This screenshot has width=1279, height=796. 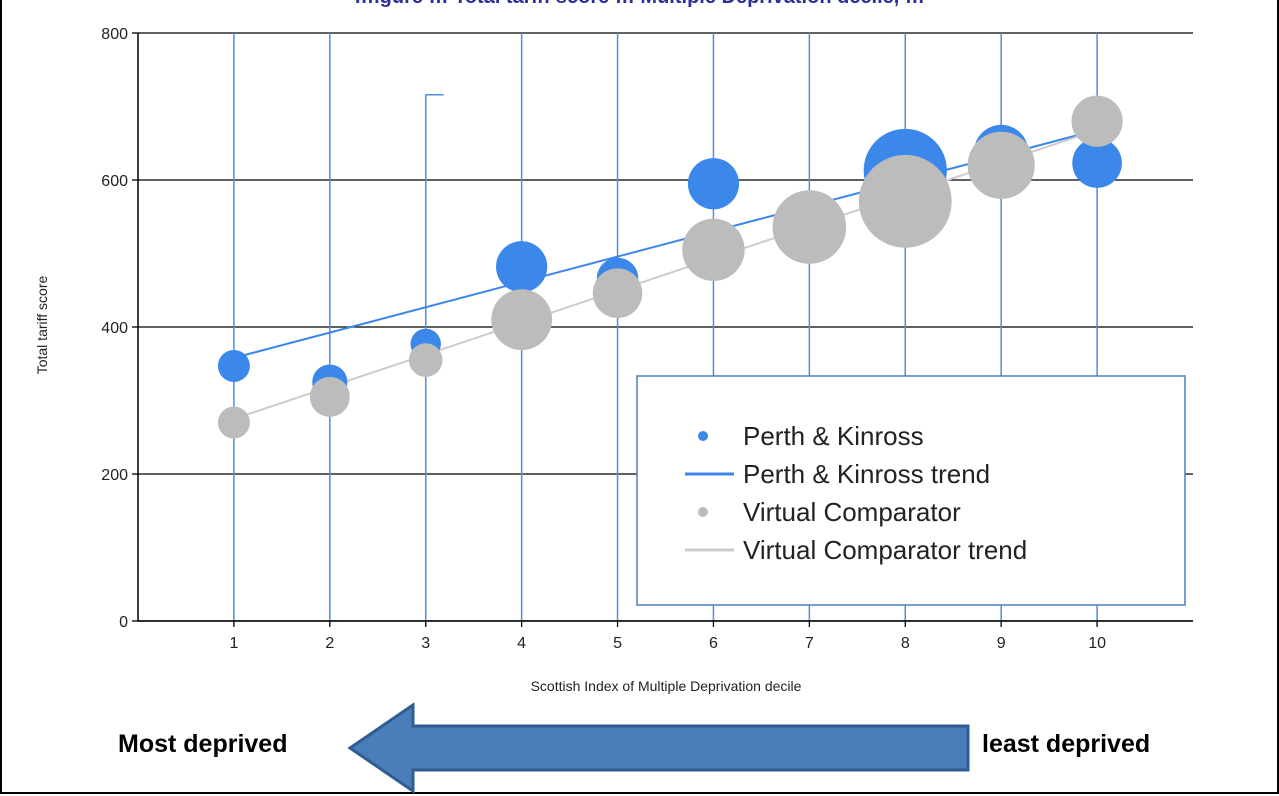 What do you see at coordinates (617, 643) in the screenshot?
I see `x-tick-label: 5` at bounding box center [617, 643].